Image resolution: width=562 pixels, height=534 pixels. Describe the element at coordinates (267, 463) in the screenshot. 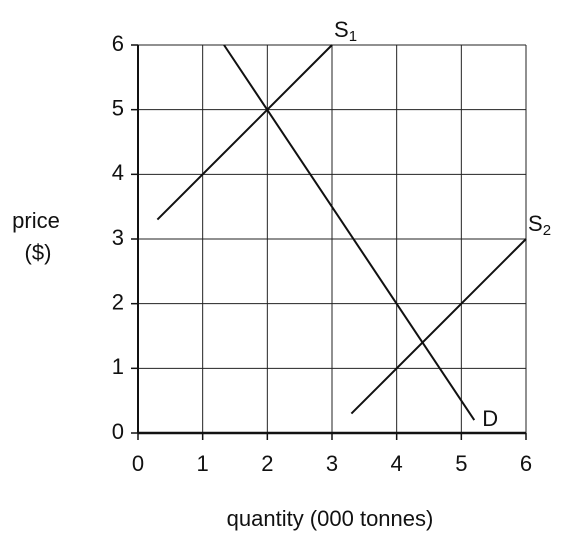

I see `x-tick-label: 2` at that location.